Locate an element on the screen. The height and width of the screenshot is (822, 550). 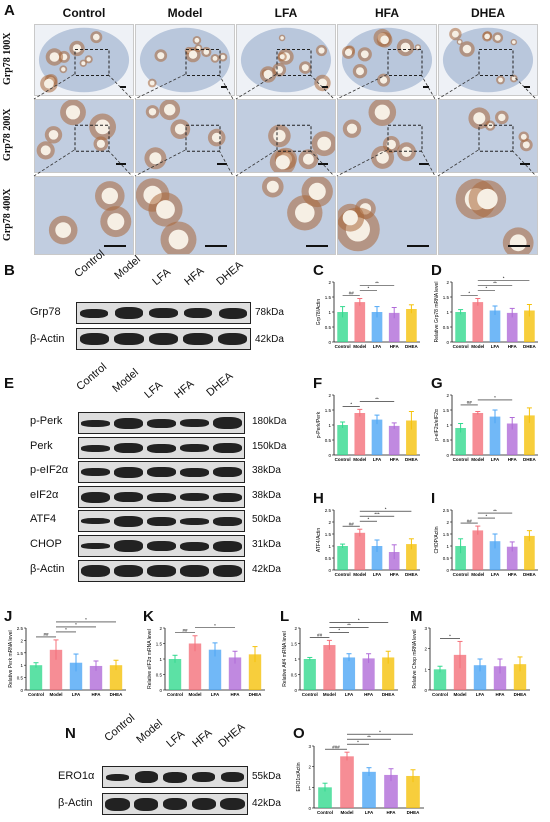
chart-j-tick-label: 1.5 is located at coordinates (20, 653).